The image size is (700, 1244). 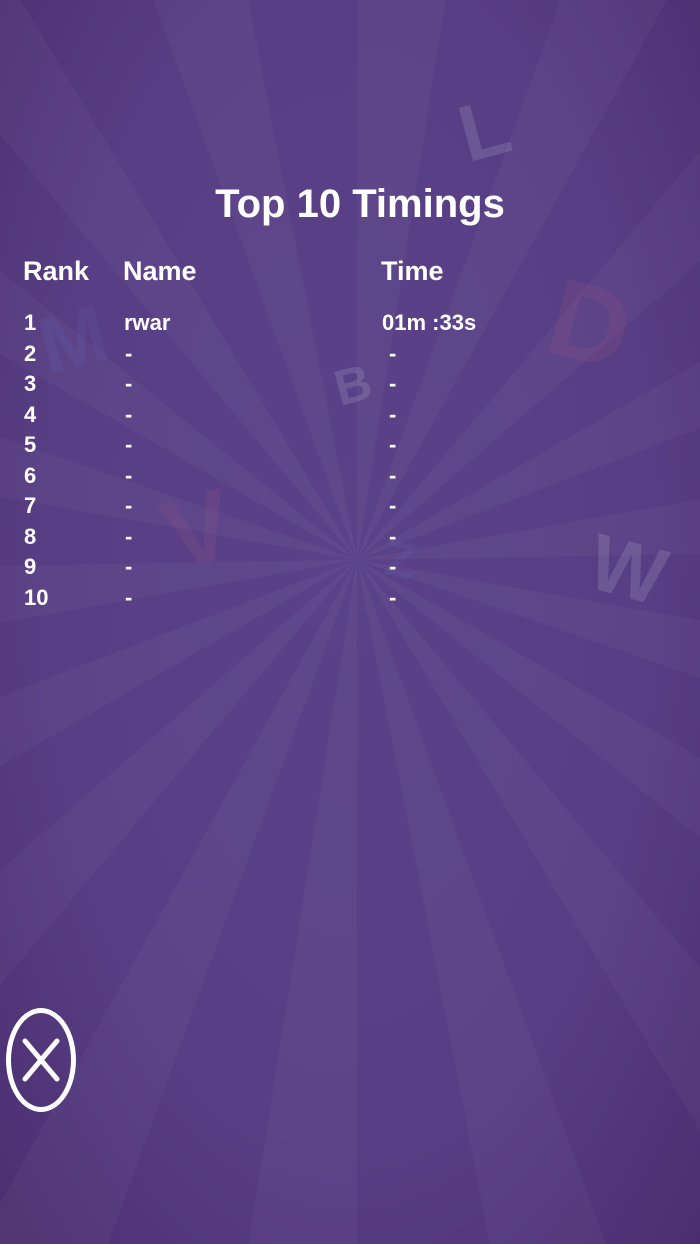 I want to click on header-name: Name, so click(x=160, y=271).